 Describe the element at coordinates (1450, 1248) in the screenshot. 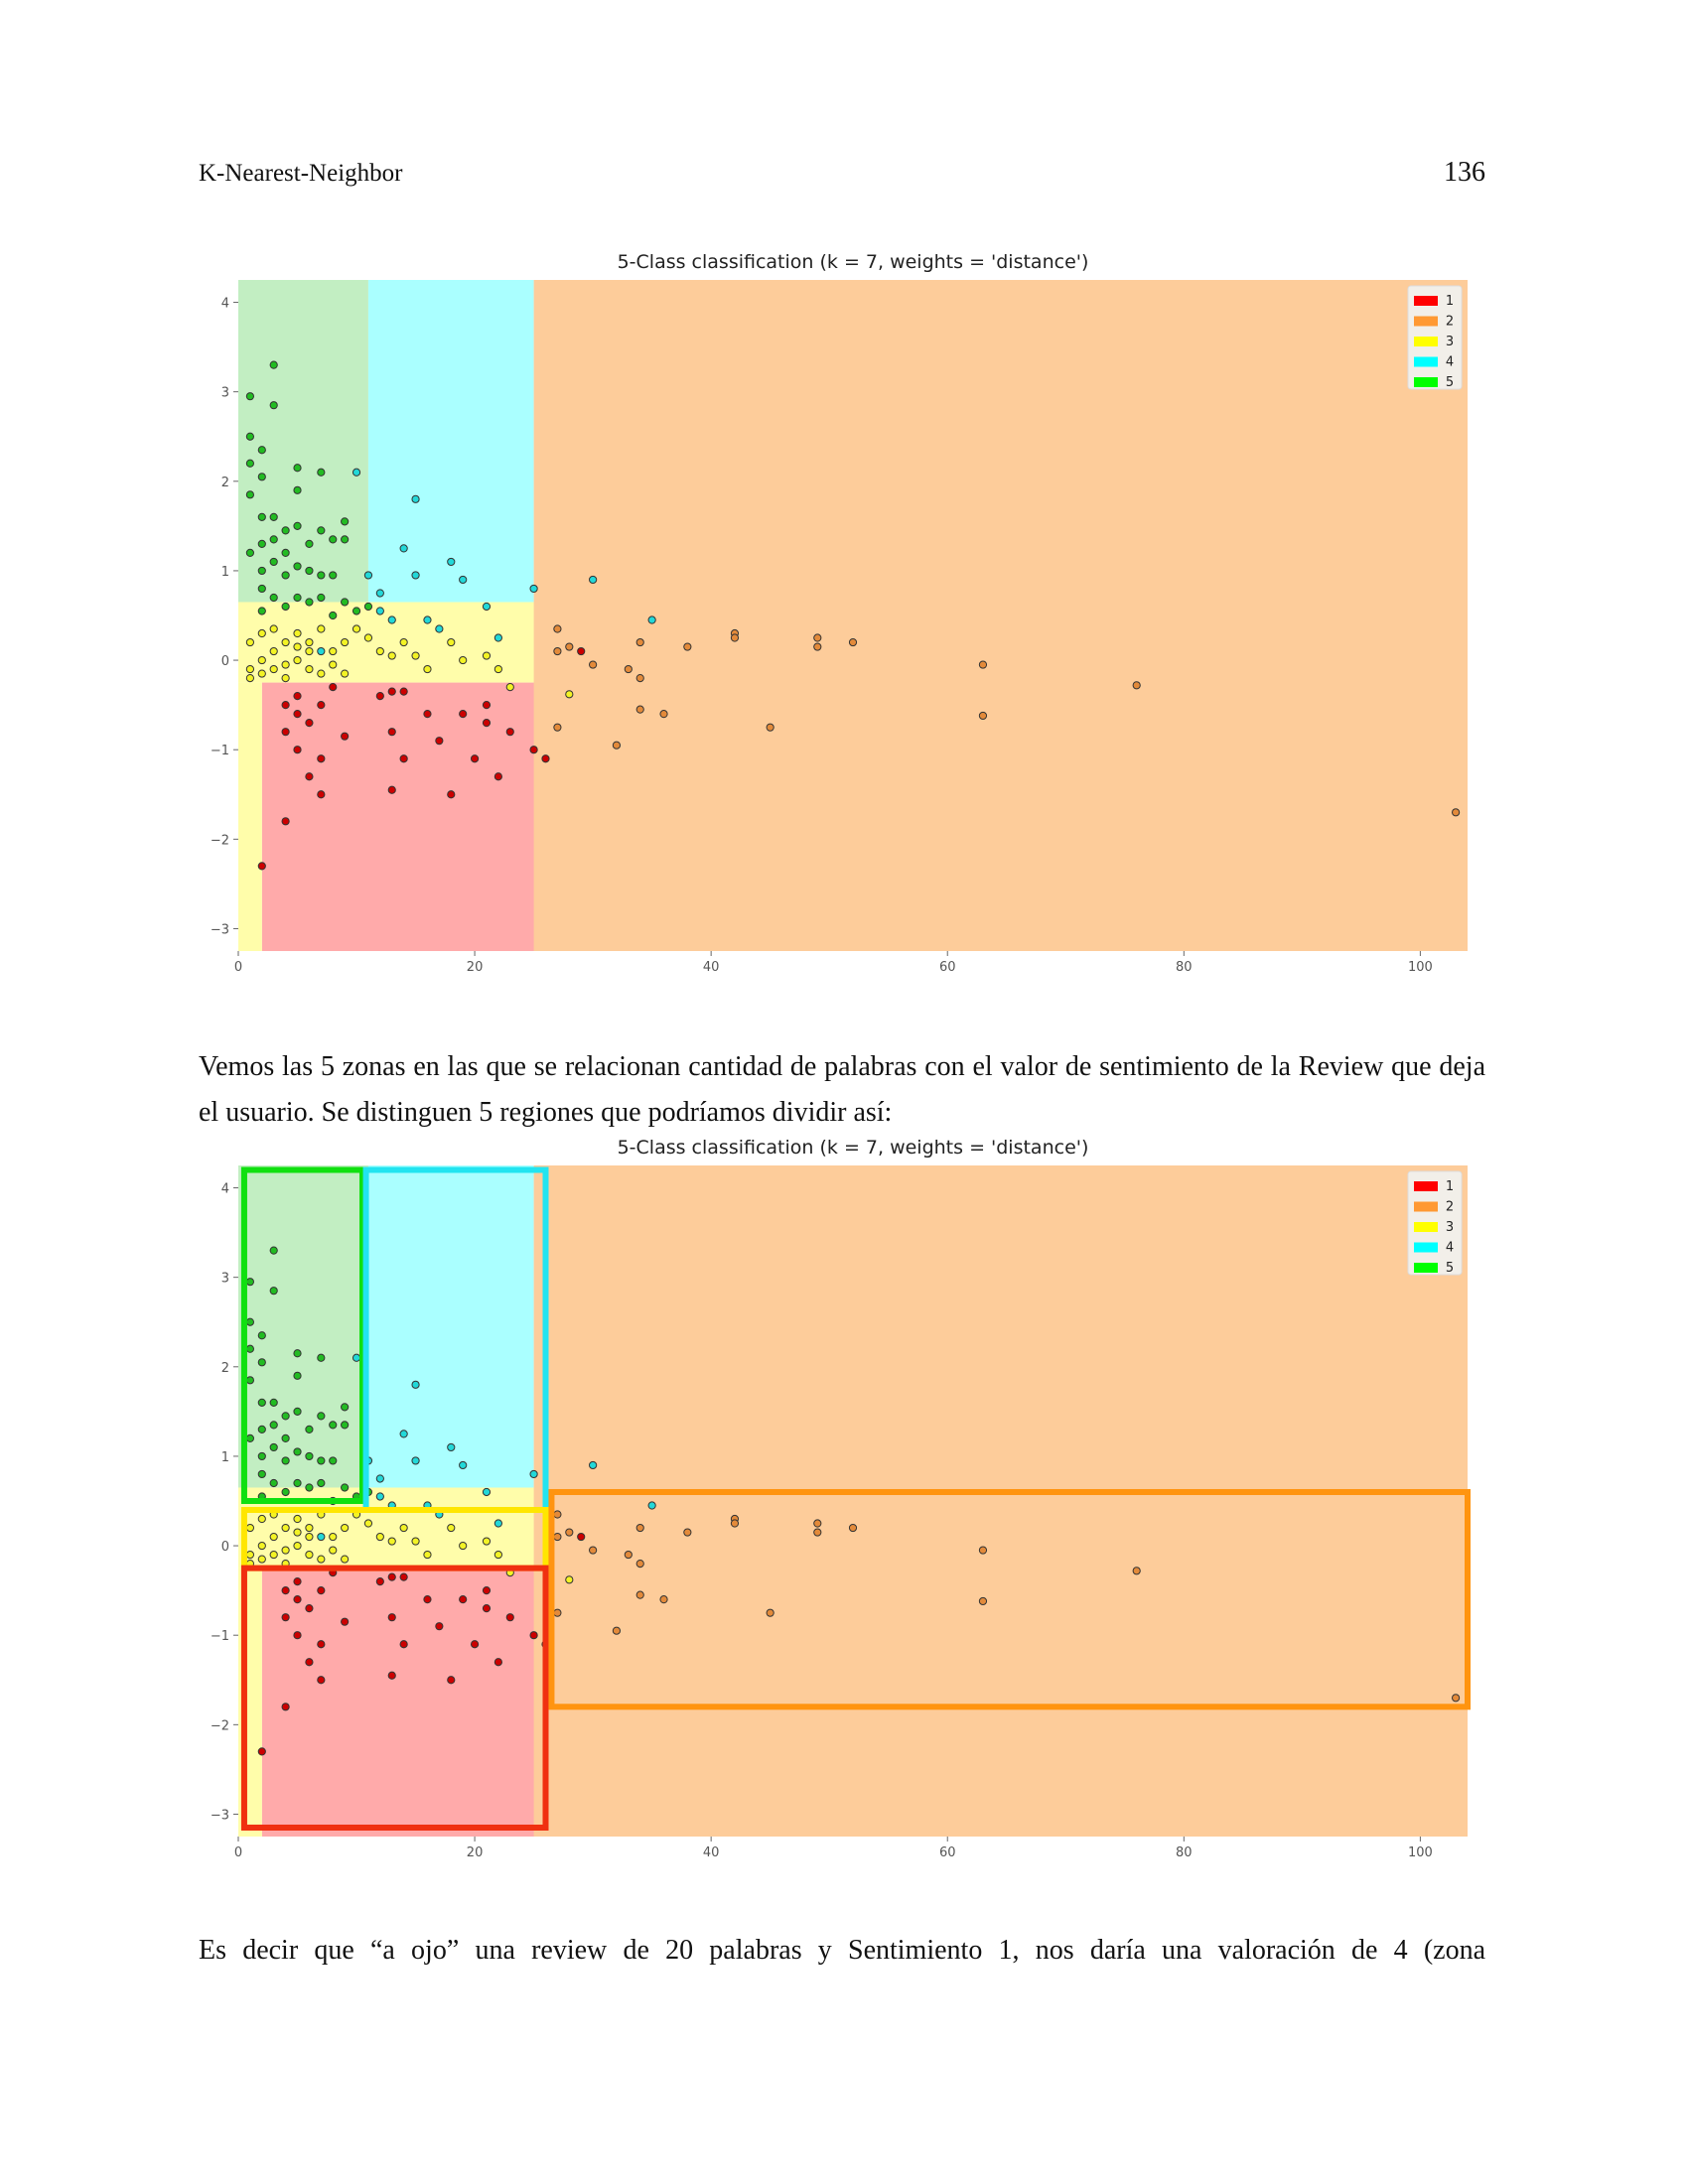

I see `legend-label-4: 4` at that location.